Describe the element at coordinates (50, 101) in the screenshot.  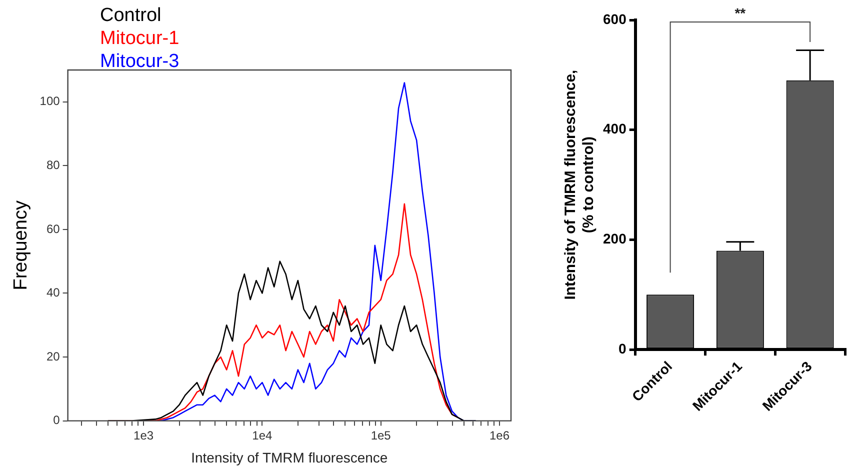
I see `y-tick-label: 100` at that location.